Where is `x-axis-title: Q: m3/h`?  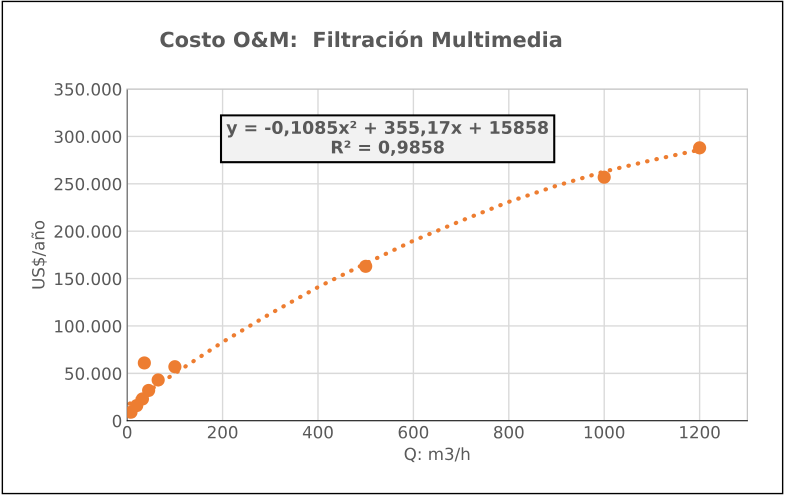
x-axis-title: Q: m3/h is located at coordinates (437, 454).